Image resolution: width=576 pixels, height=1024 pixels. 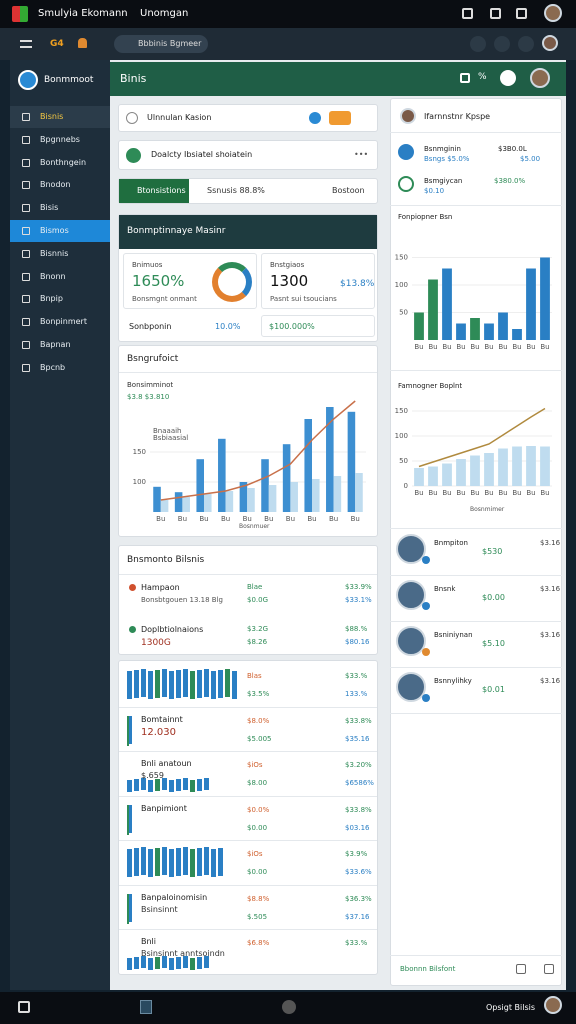 I want to click on nav-item: Bnpip, so click(x=60, y=299).